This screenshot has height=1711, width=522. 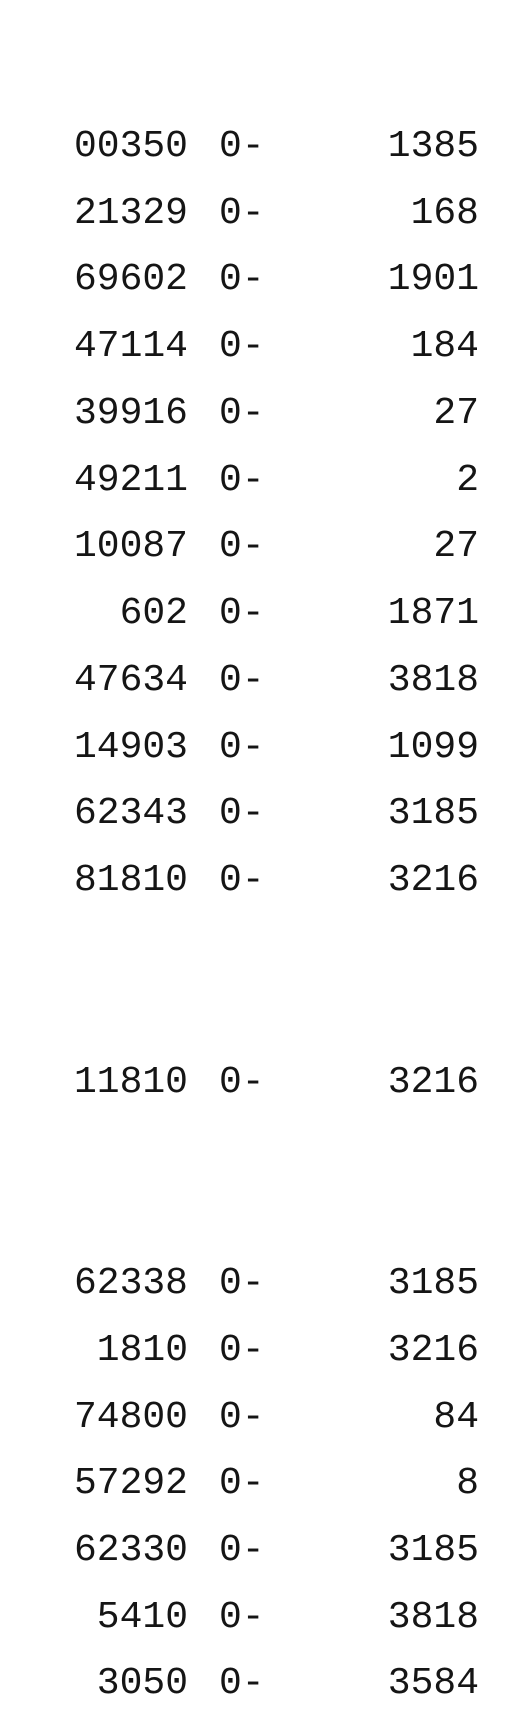 I want to click on row-id: 00350, so click(x=130, y=146).